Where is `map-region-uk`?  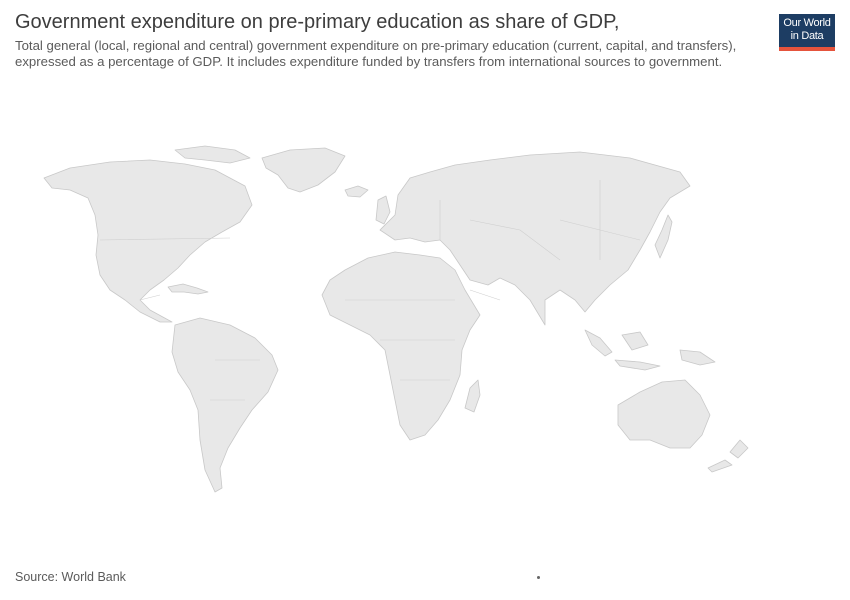 map-region-uk is located at coordinates (383, 210).